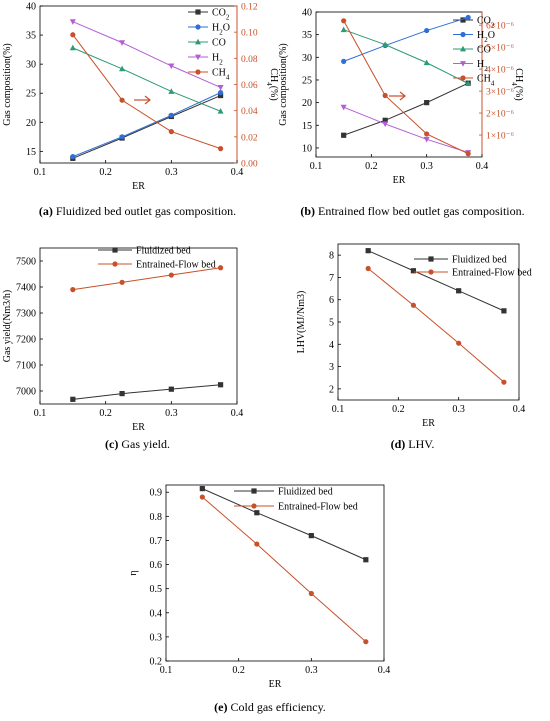 The width and height of the screenshot is (550, 721). Describe the element at coordinates (156, 613) in the screenshot. I see `y-tick-label: 0.4` at that location.